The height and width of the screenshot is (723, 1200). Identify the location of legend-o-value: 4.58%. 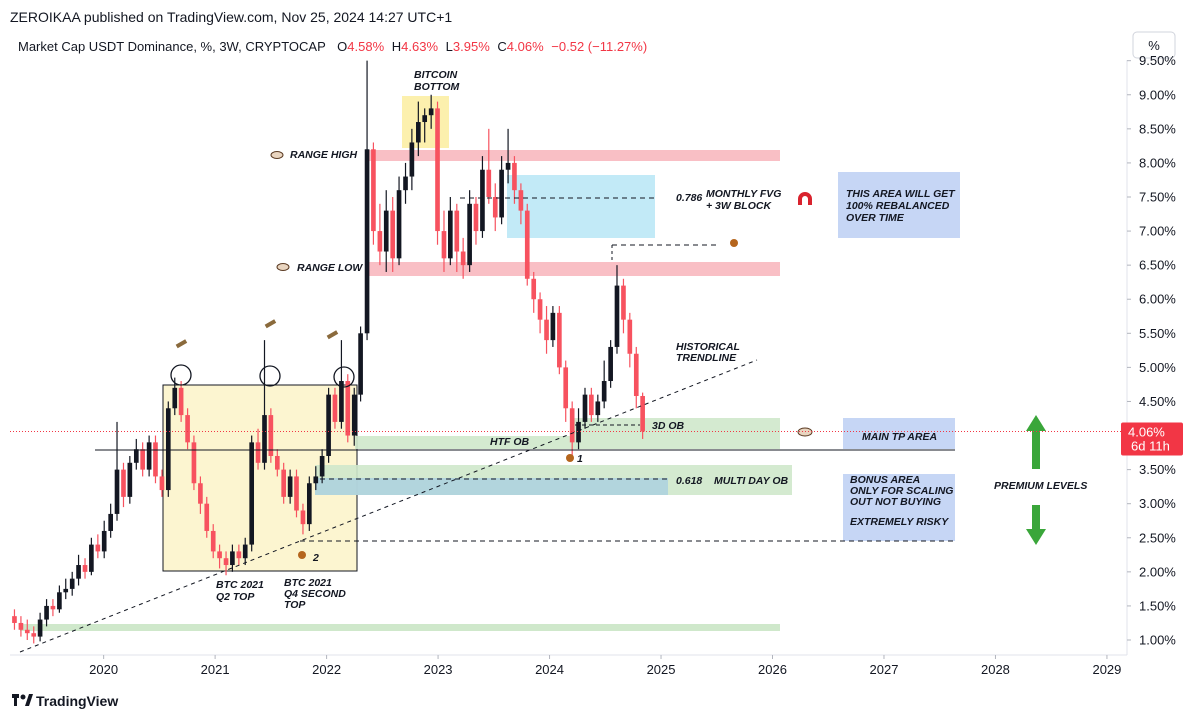
(365, 46).